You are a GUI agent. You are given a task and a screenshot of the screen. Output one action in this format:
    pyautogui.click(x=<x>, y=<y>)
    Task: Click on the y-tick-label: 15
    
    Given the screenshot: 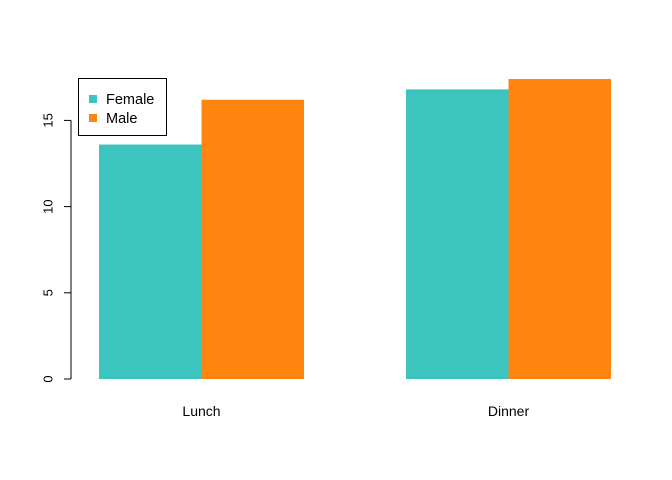 What is the action you would take?
    pyautogui.click(x=48, y=120)
    